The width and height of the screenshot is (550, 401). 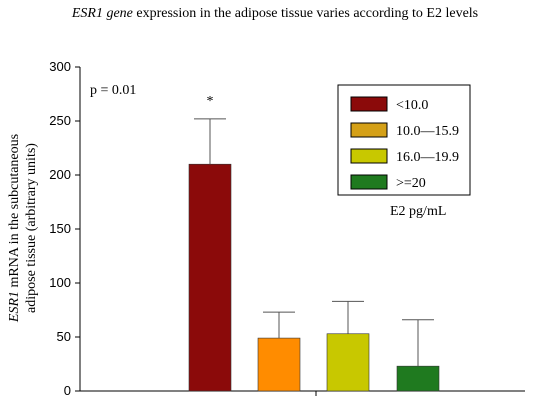 I want to click on p-value-annotation: p = 0.01, so click(x=113, y=90).